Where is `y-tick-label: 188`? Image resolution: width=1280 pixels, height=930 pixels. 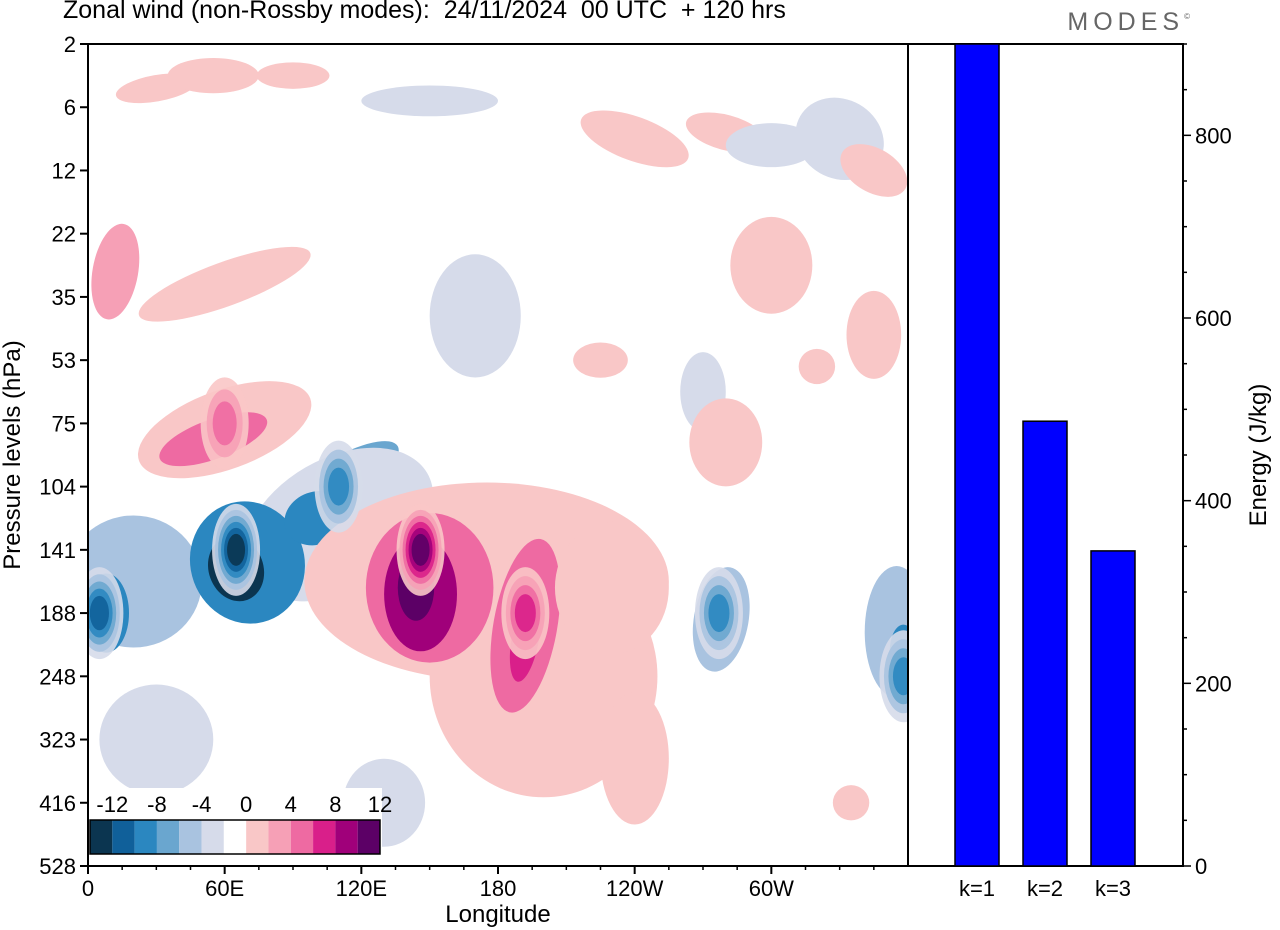
y-tick-label: 188 is located at coordinates (57, 613).